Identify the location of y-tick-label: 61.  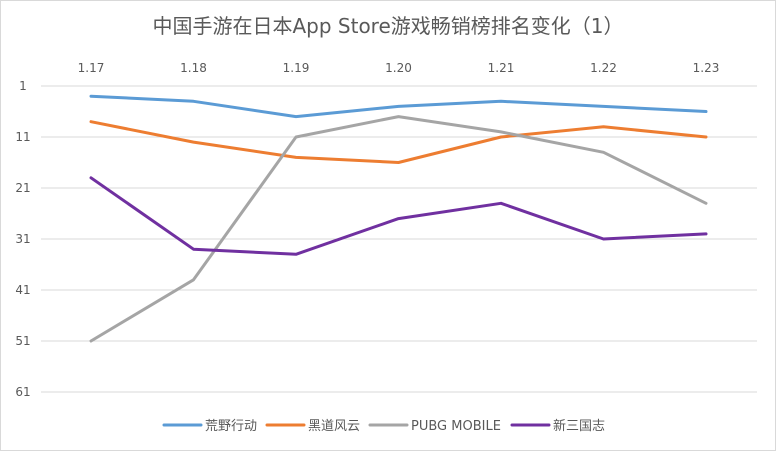
(22, 392).